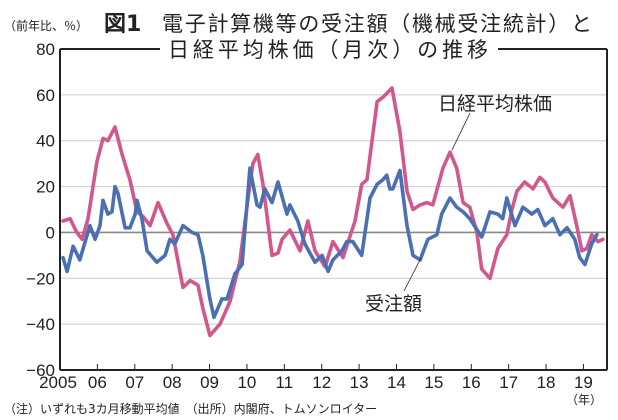 The height and width of the screenshot is (420, 618). Describe the element at coordinates (122, 24) in the screenshot. I see `figure-label: 図1` at that location.